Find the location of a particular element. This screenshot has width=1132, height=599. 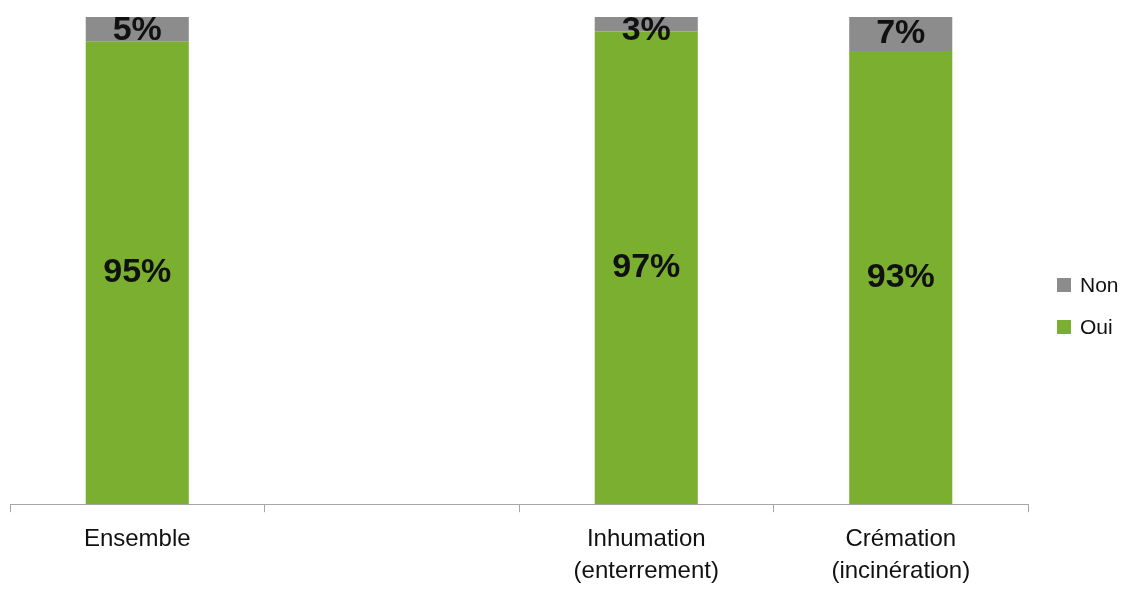

data-label: 93% is located at coordinates (900, 275).